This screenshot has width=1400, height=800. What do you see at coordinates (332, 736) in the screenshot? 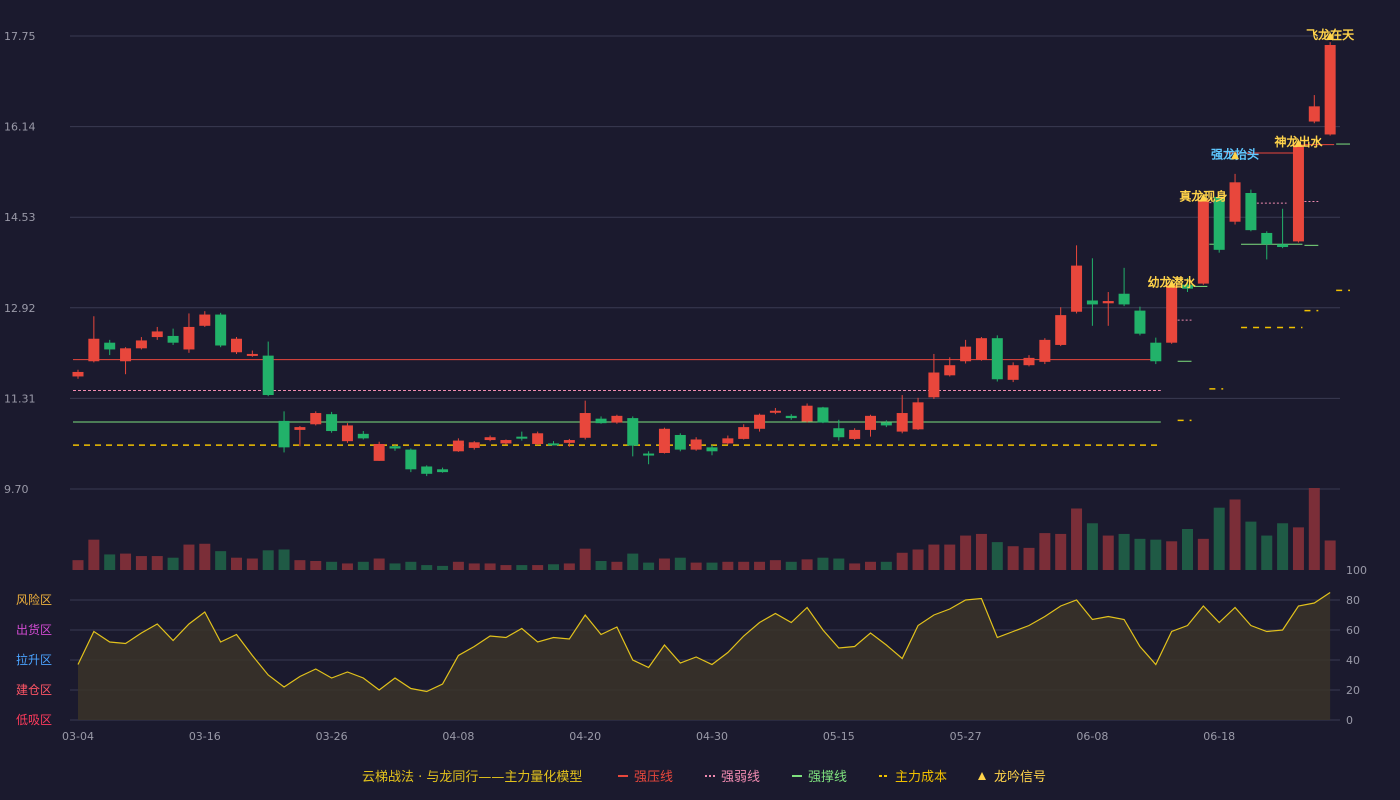
I see `x-tick-label: 03-26` at bounding box center [332, 736].